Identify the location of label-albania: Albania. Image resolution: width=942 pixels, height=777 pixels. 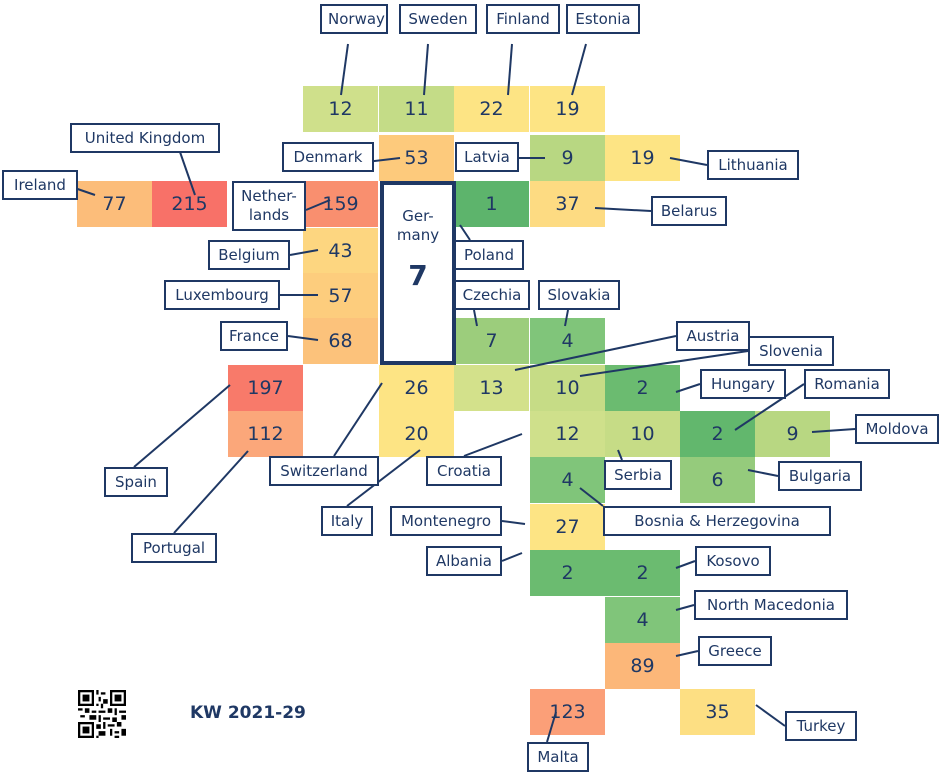
(464, 561).